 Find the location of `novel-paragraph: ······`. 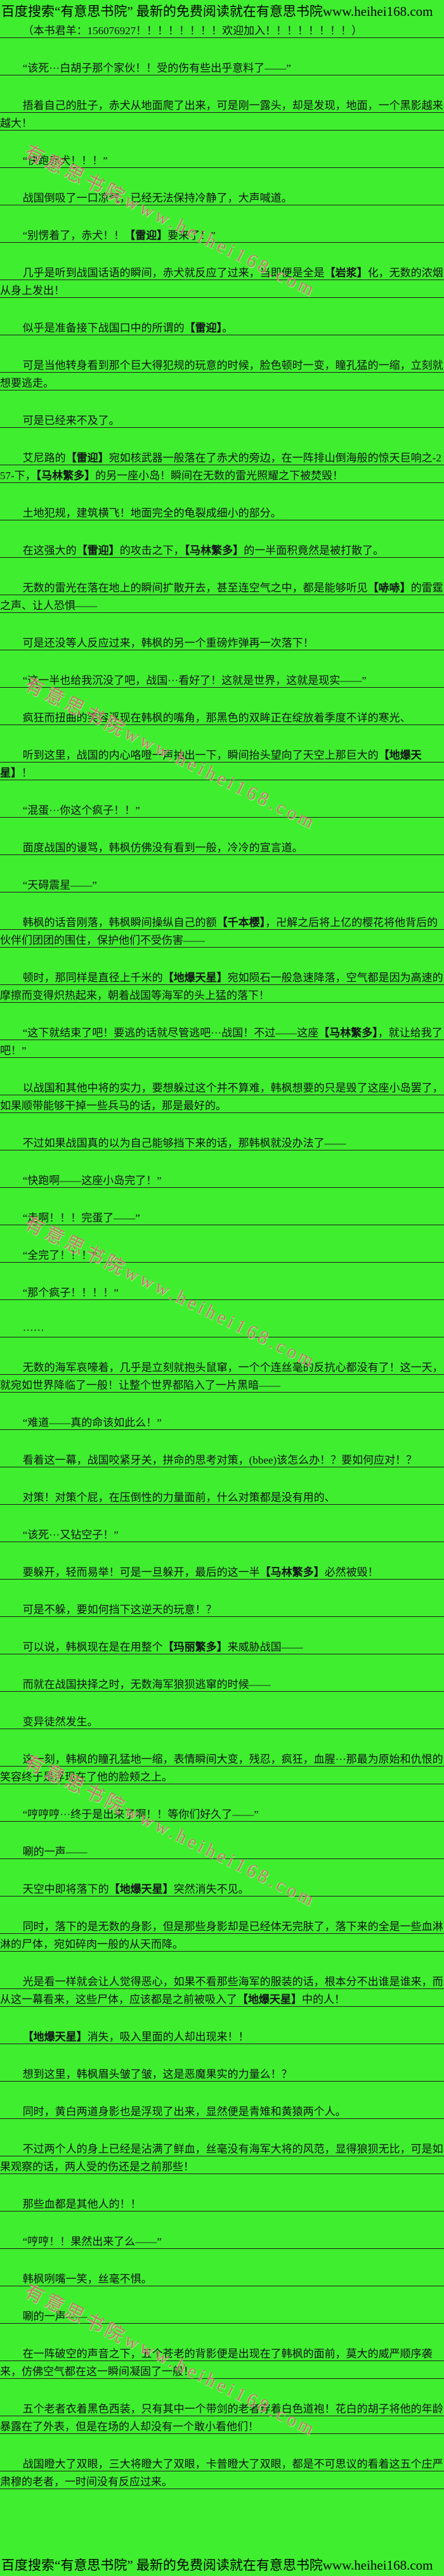

novel-paragraph: ······ is located at coordinates (222, 1330).